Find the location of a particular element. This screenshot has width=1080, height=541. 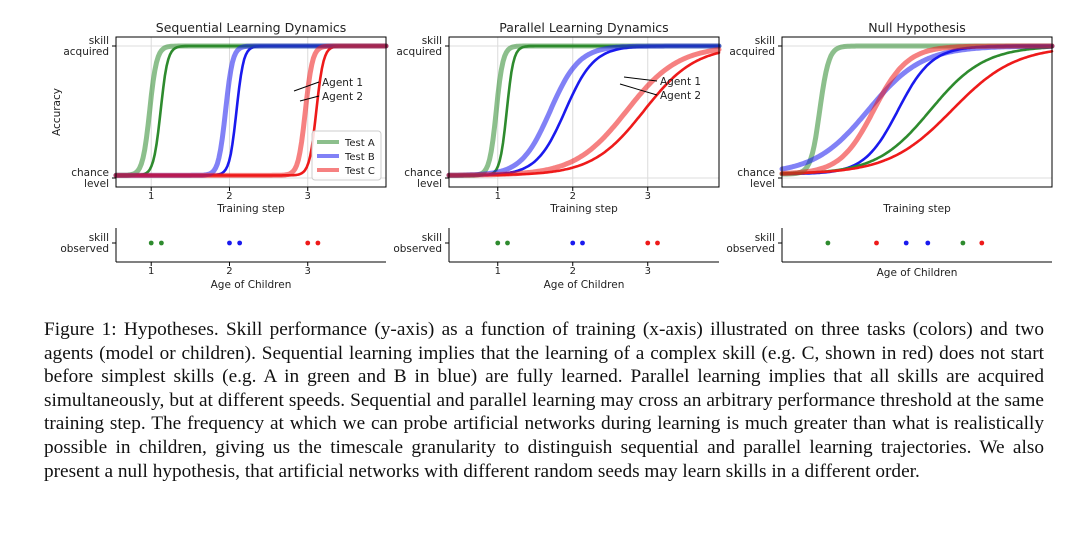

legend-label: Test C is located at coordinates (359, 171).